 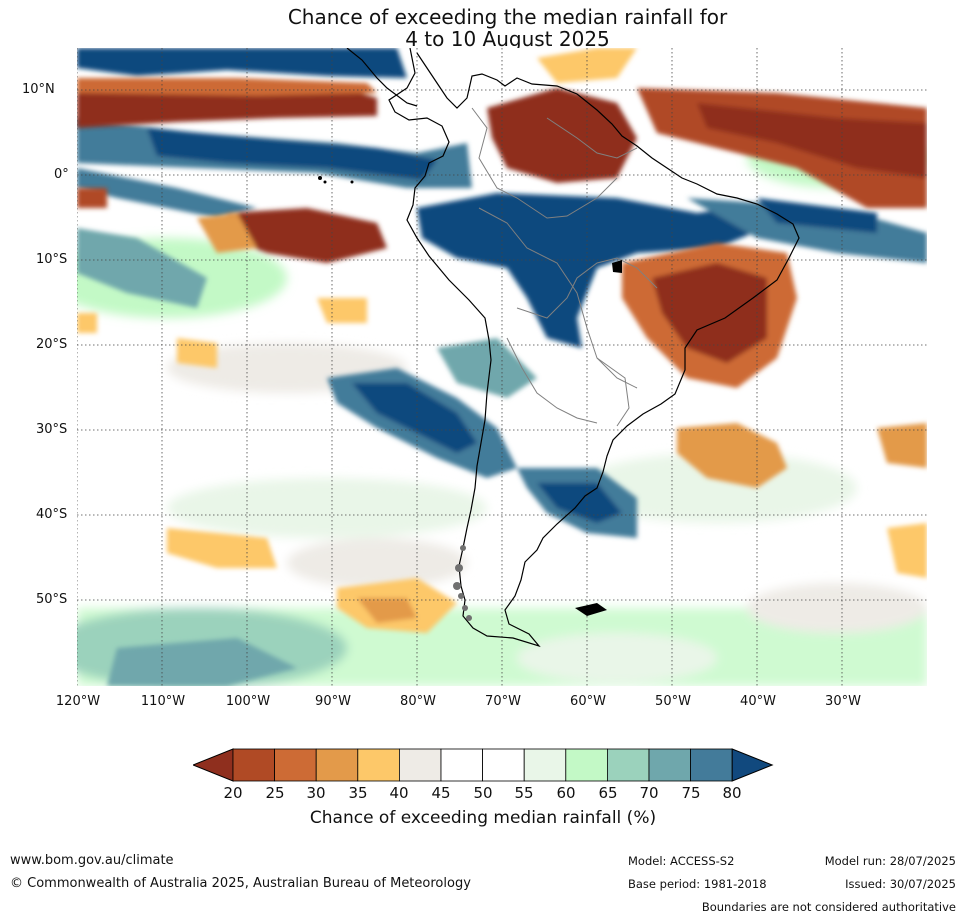 I want to click on colorbar-tick-70: 70, so click(x=649, y=793).